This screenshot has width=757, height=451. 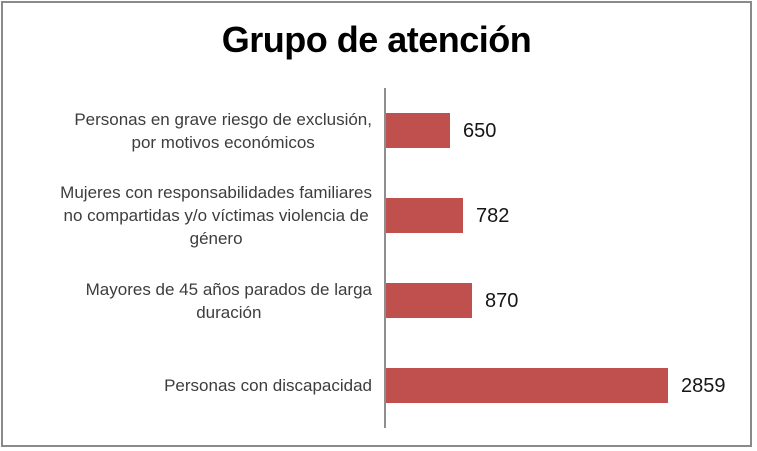 What do you see at coordinates (493, 215) in the screenshot?
I see `value-label: 782` at bounding box center [493, 215].